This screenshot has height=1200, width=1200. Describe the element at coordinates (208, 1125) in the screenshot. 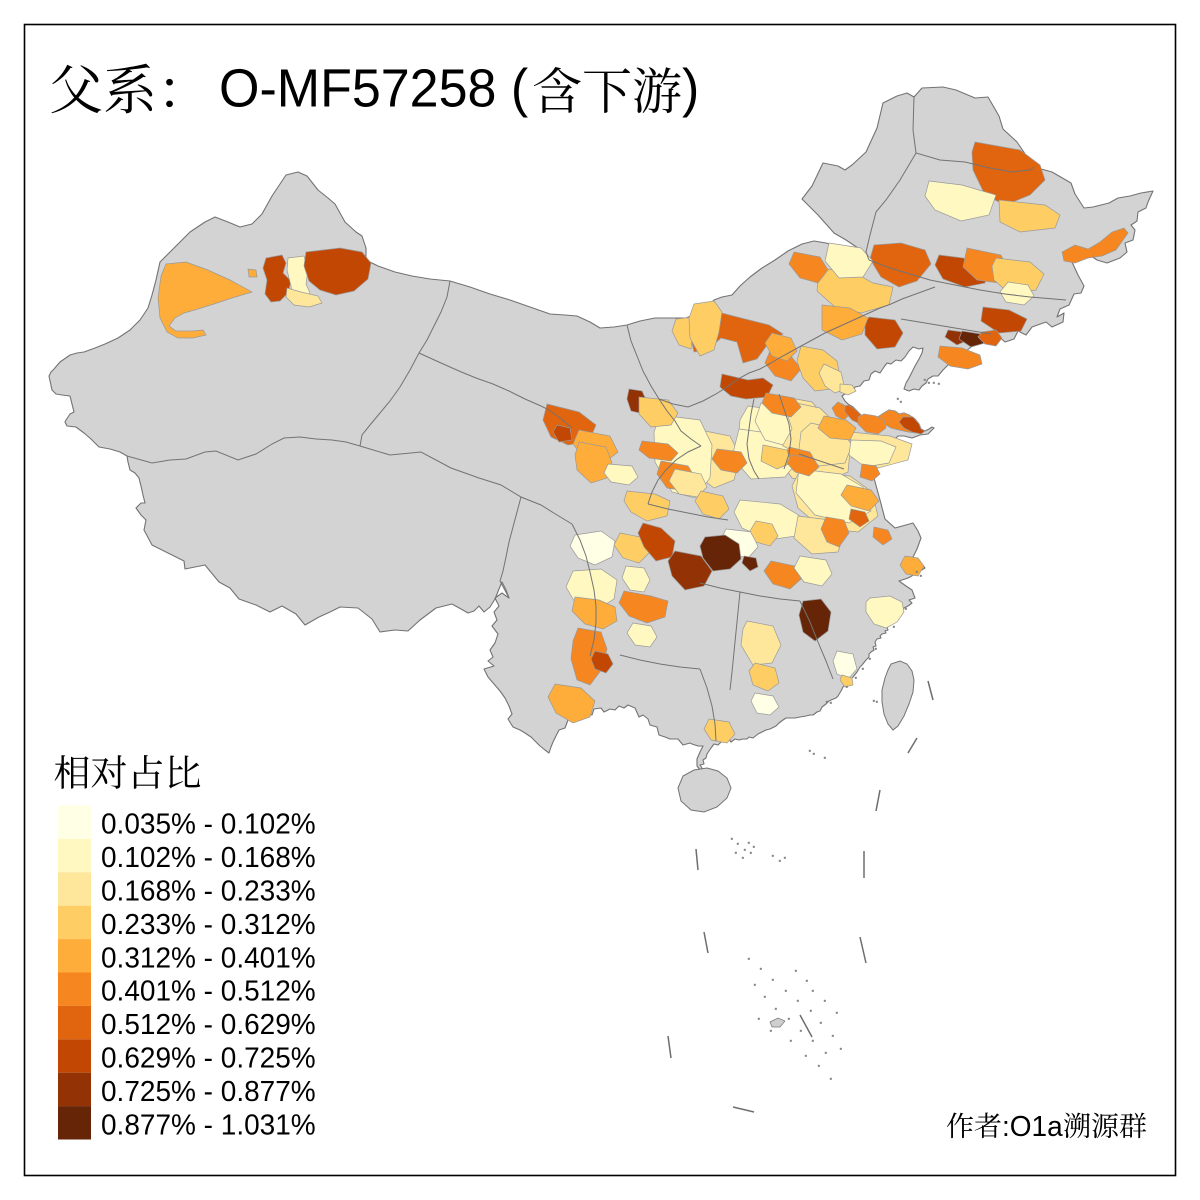

I see `svg-text: 0.877% - 1.031%` at that location.